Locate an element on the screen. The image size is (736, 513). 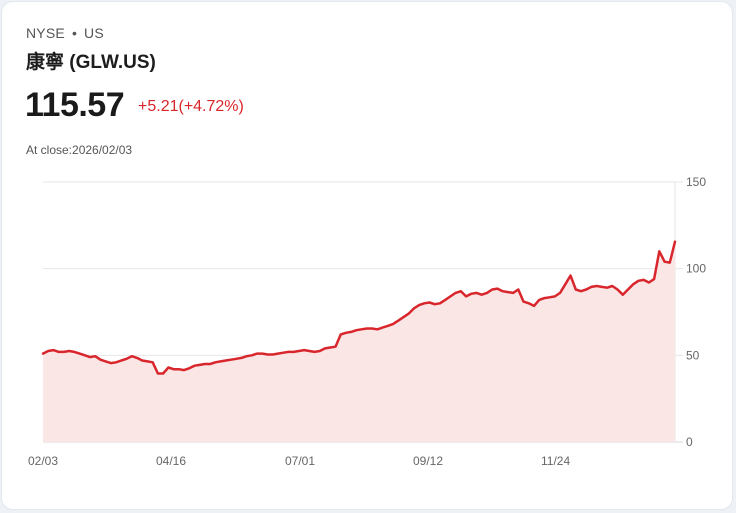
stock-title: 康寧 (GLW.US) is located at coordinates (91, 62).